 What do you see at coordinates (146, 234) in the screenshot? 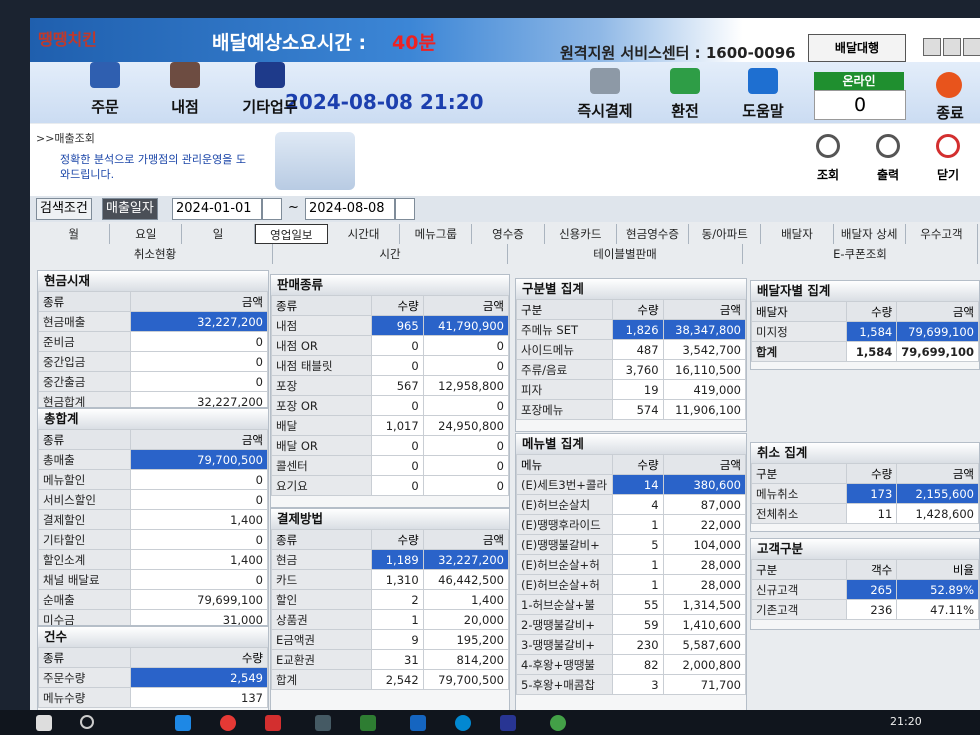
I see `tab: 요일` at bounding box center [146, 234].